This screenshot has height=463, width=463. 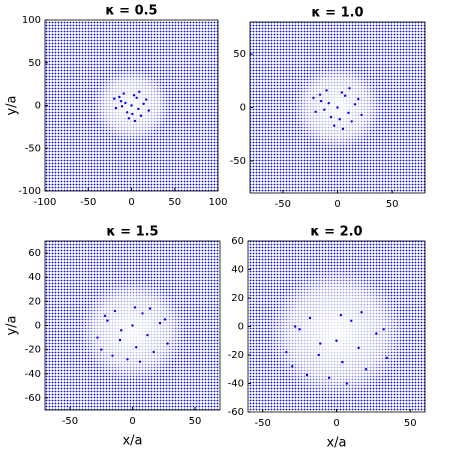 What do you see at coordinates (337, 13) in the screenshot?
I see `panel-title: κ = 1.0` at bounding box center [337, 13].